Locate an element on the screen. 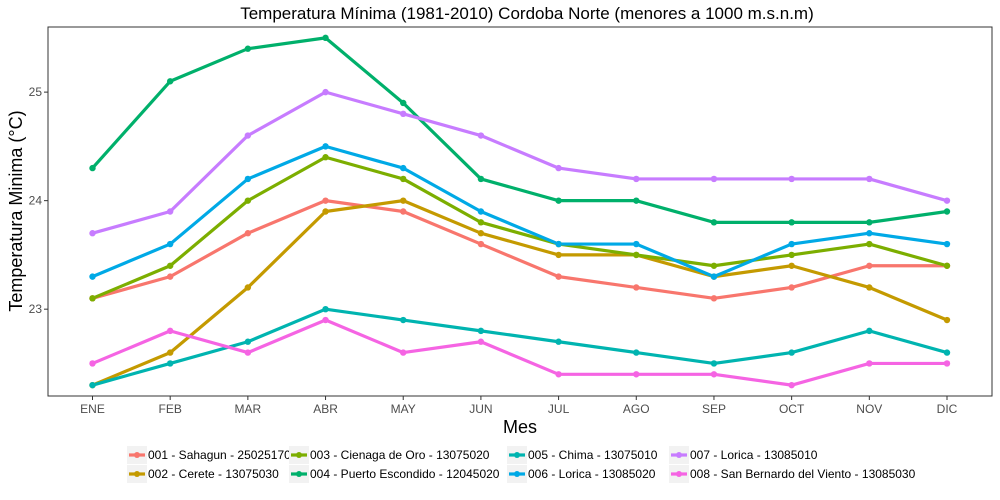 The width and height of the screenshot is (1000, 500). x-tick-label: FEB is located at coordinates (170, 409).